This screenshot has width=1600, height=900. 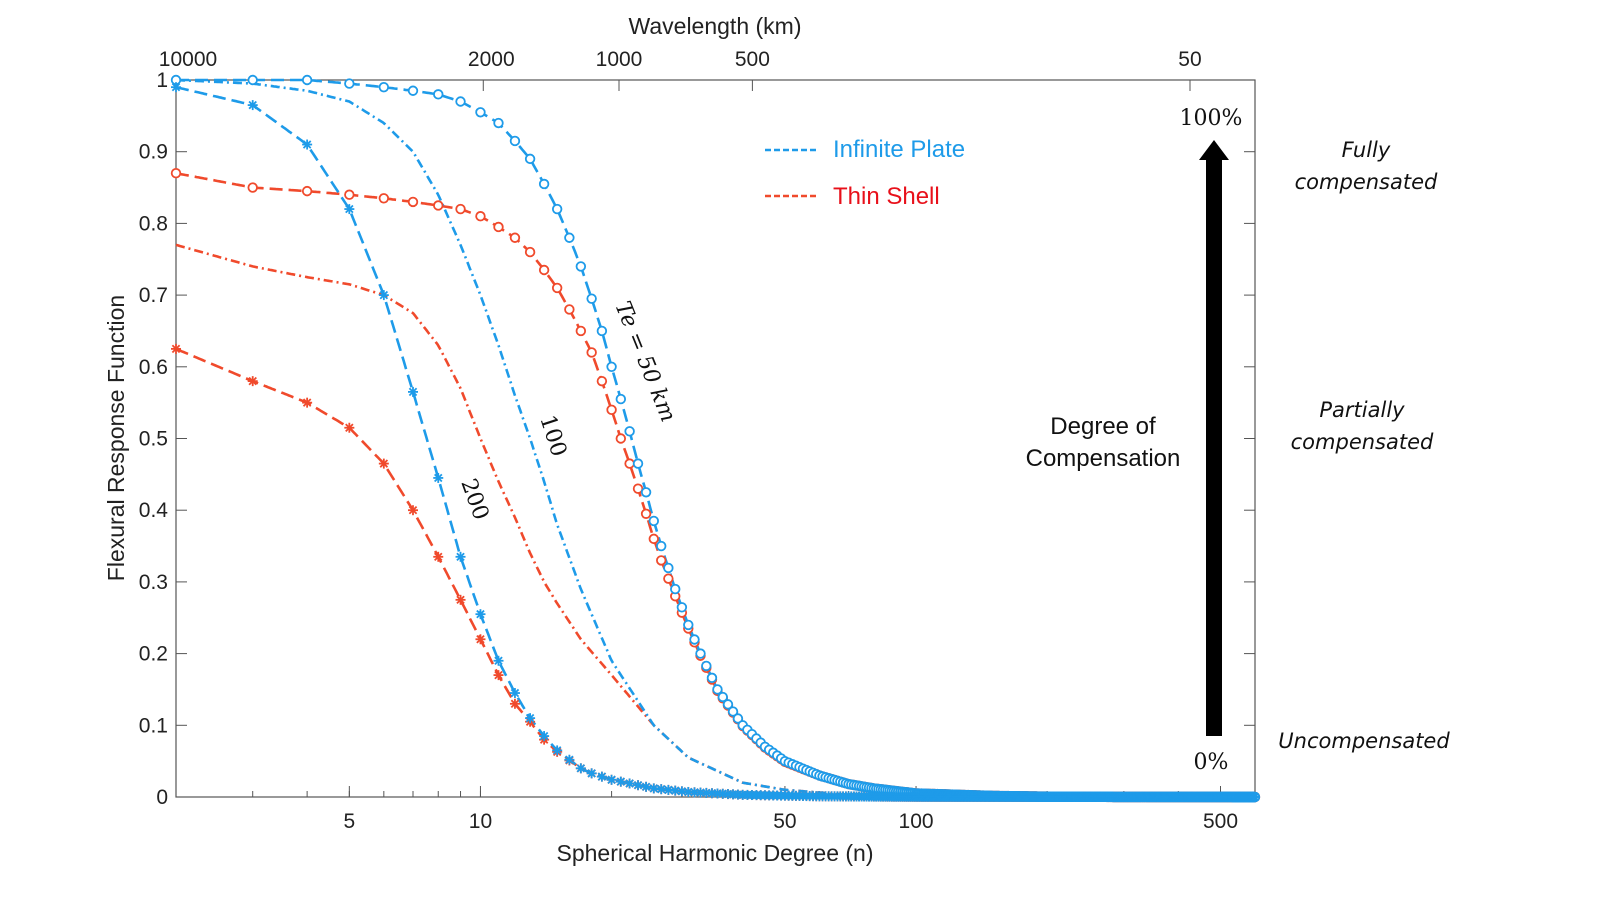 What do you see at coordinates (153, 725) in the screenshot?
I see `y-tick-label: 0.1` at bounding box center [153, 725].